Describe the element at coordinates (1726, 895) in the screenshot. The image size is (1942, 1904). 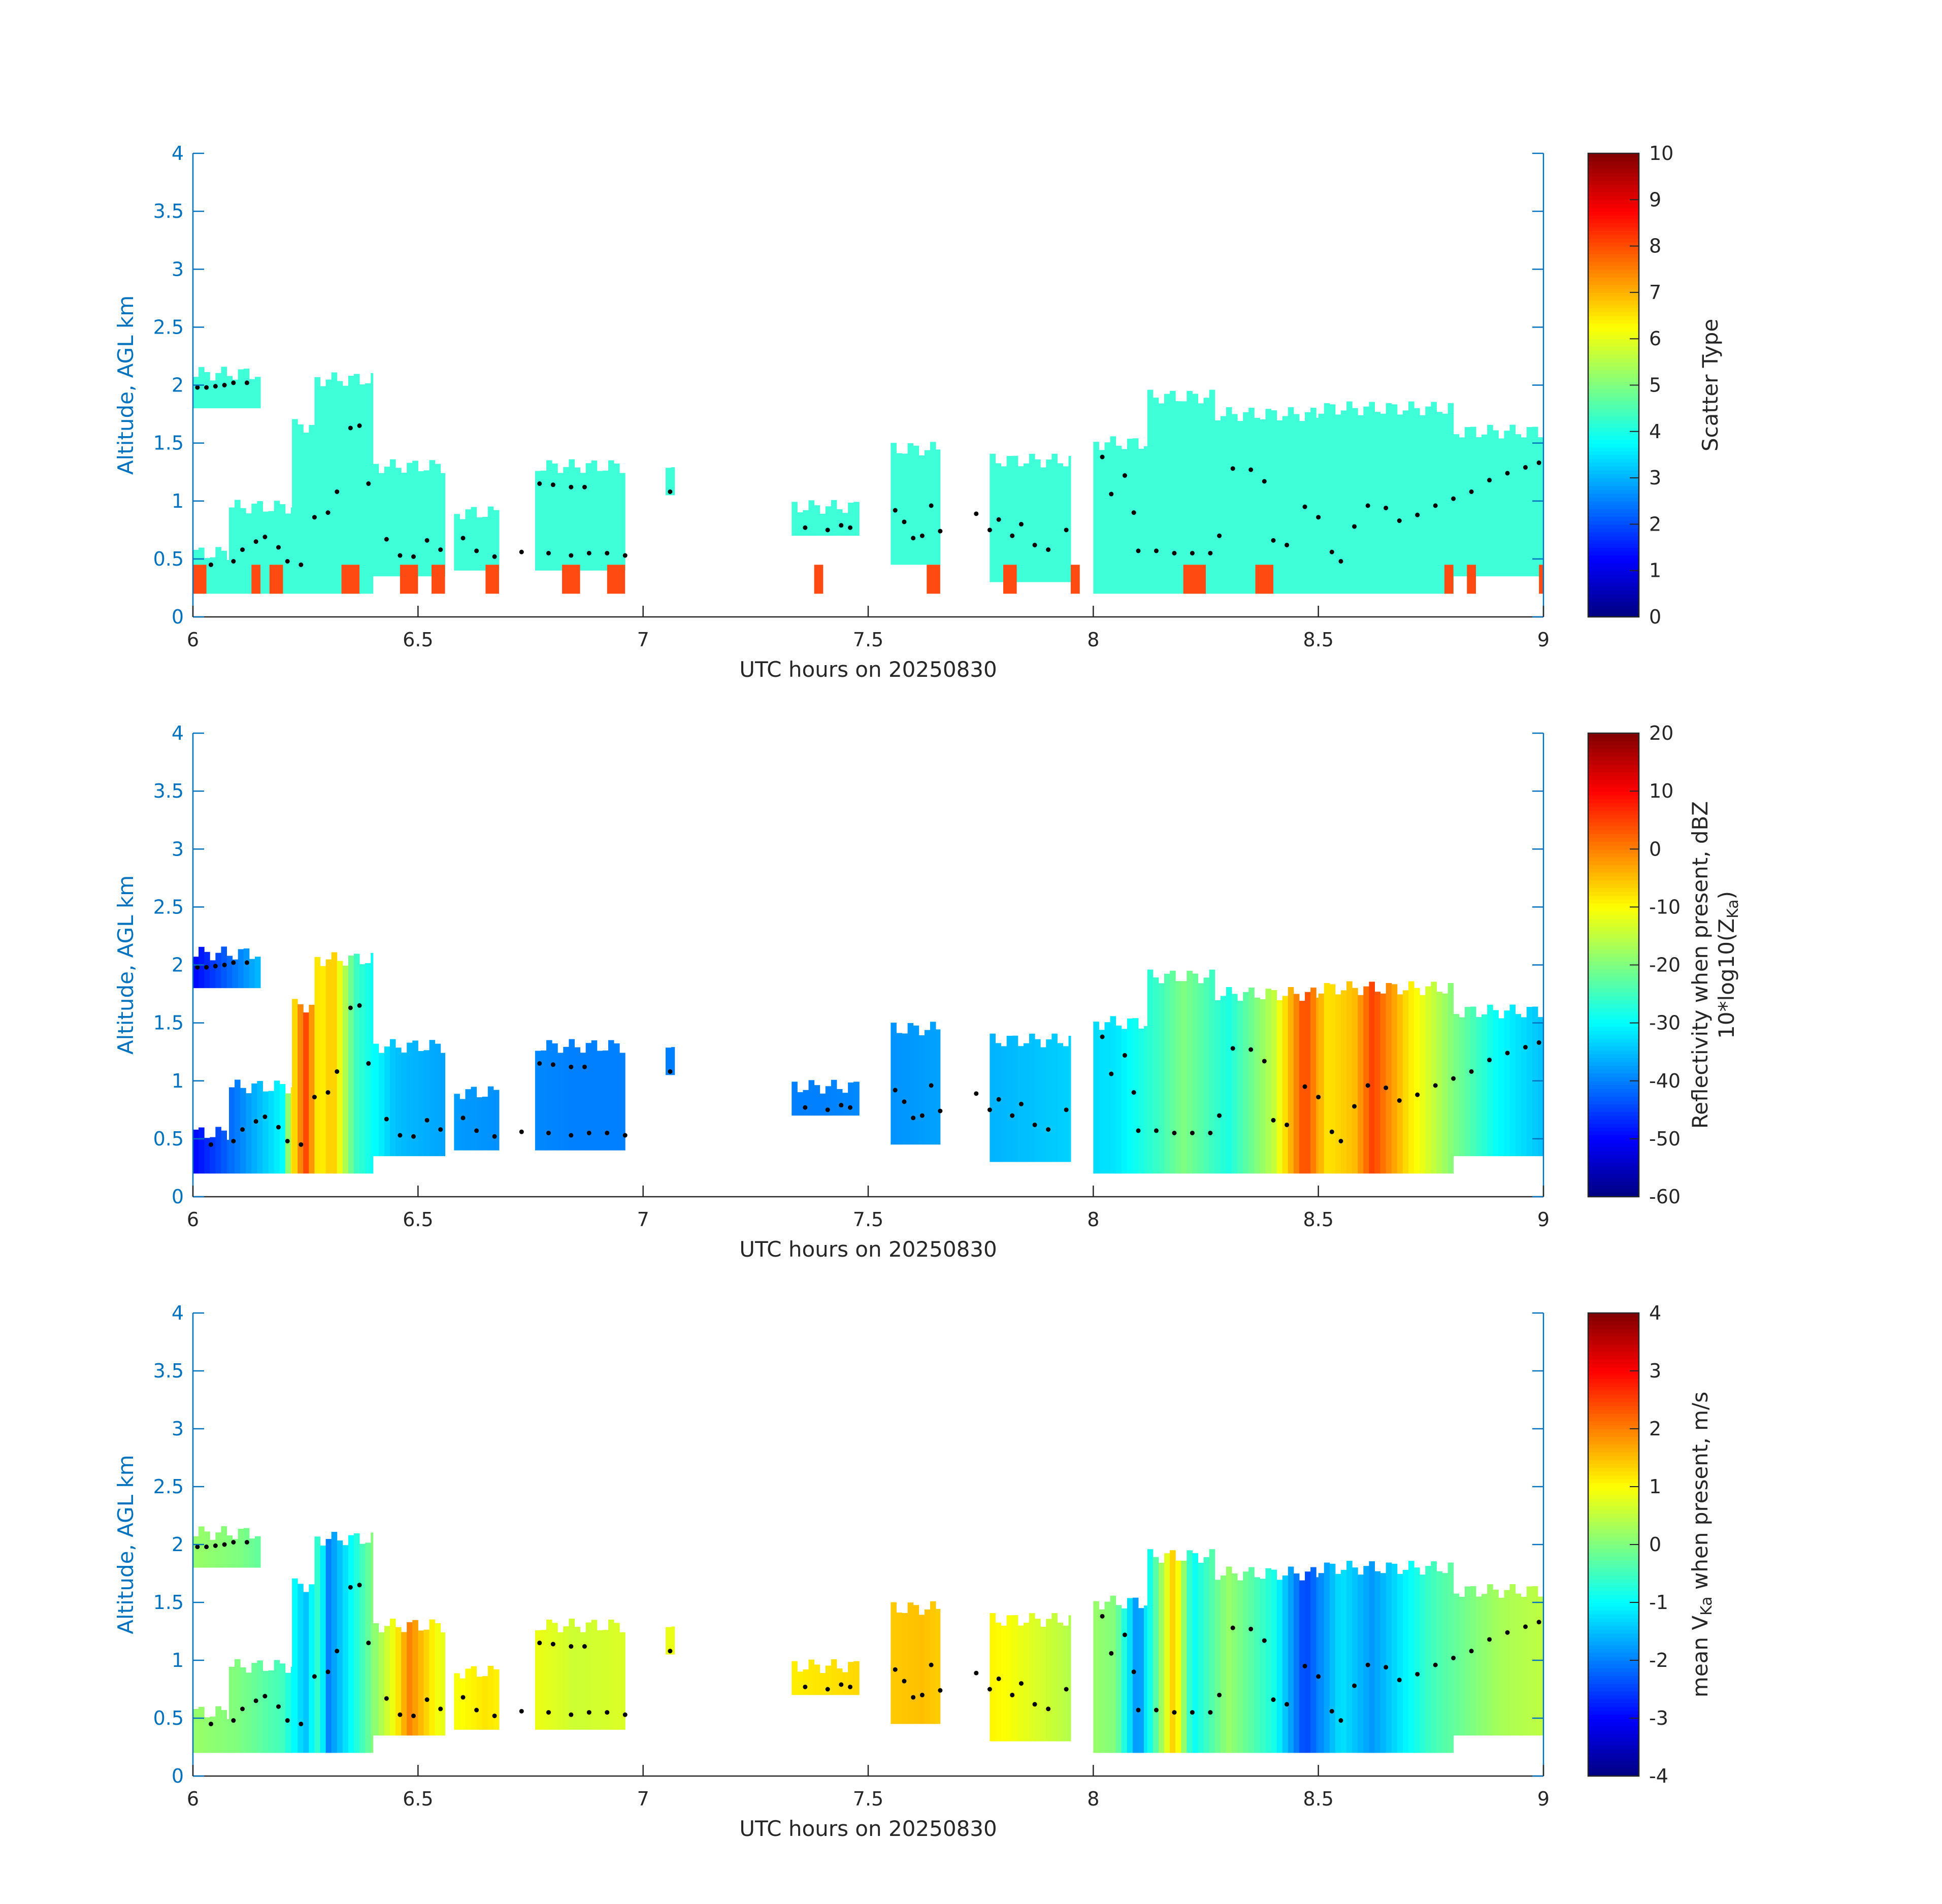
I see `formula-close: )` at that location.